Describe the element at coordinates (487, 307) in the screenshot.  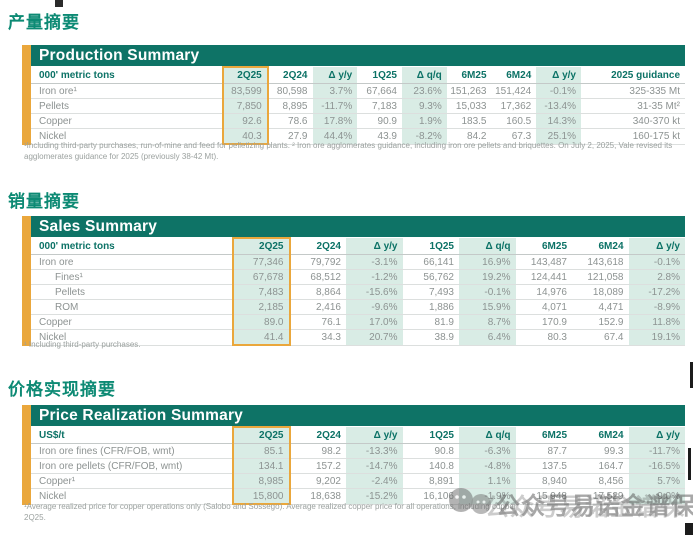
I see `value-cell: 15.9%` at that location.